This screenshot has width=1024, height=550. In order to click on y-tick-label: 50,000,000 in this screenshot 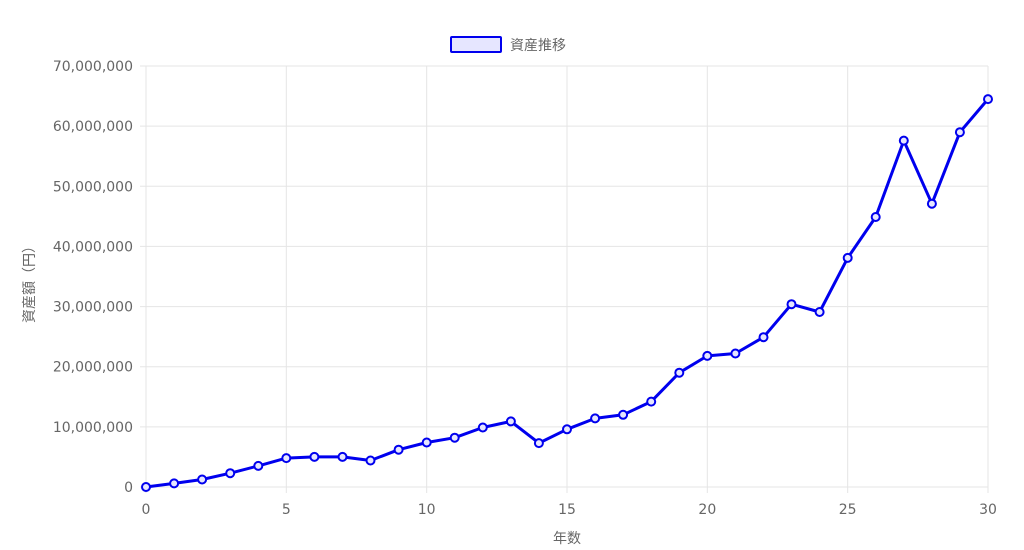, I will do `click(93, 187)`.